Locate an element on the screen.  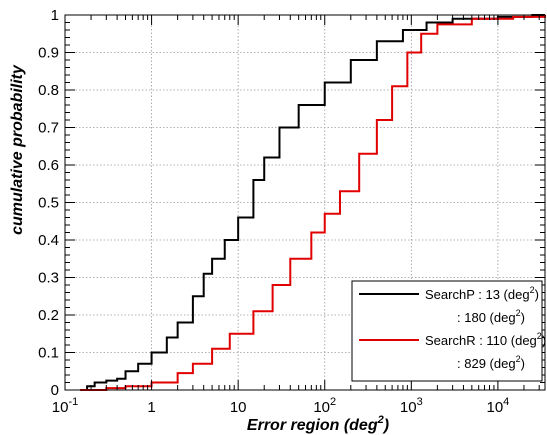
y-tick-label: 0.2 is located at coordinates (48, 315).